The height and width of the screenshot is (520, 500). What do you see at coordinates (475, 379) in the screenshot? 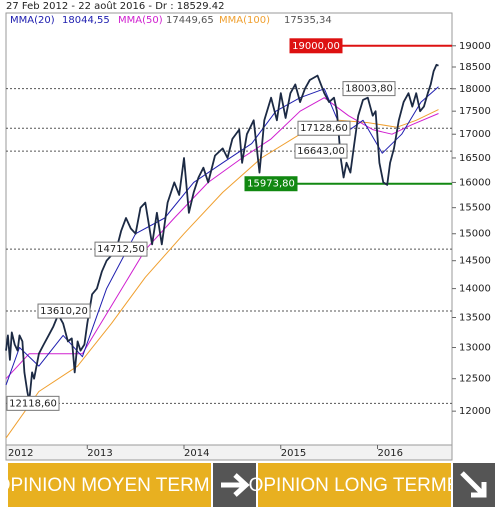
I see `y-tick-label: 12500` at bounding box center [475, 379].